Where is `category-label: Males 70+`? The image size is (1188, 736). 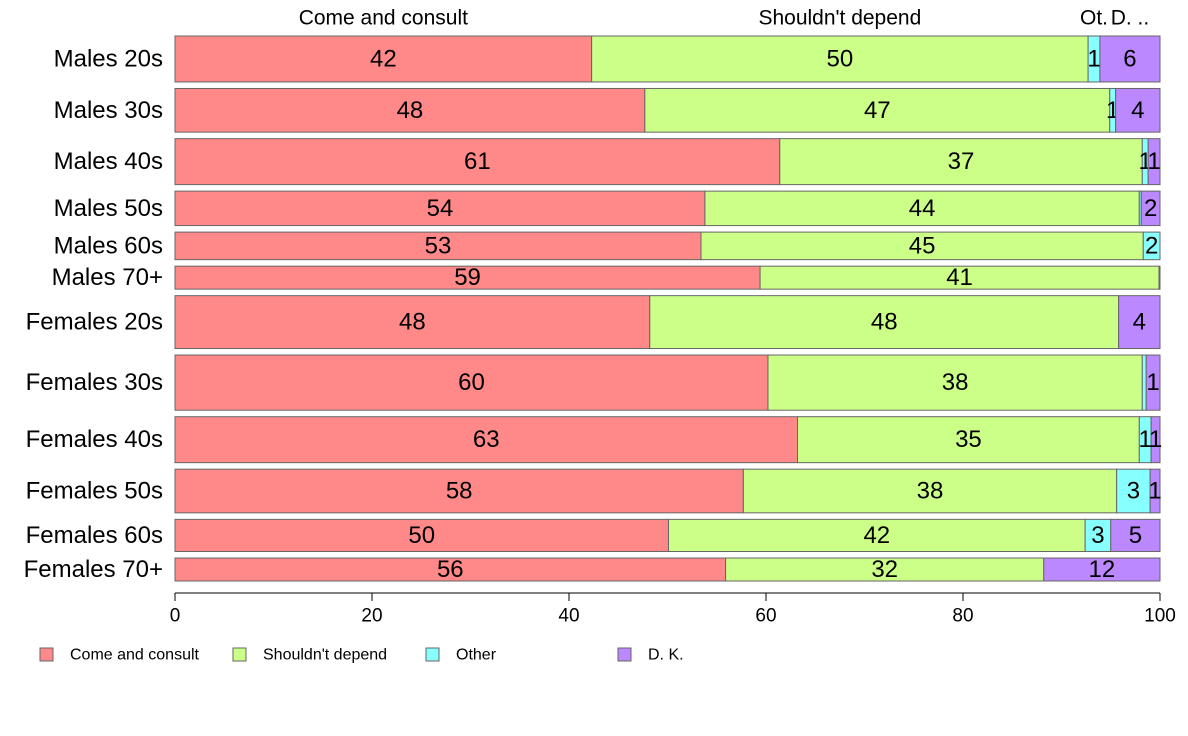 category-label: Males 70+ is located at coordinates (107, 277).